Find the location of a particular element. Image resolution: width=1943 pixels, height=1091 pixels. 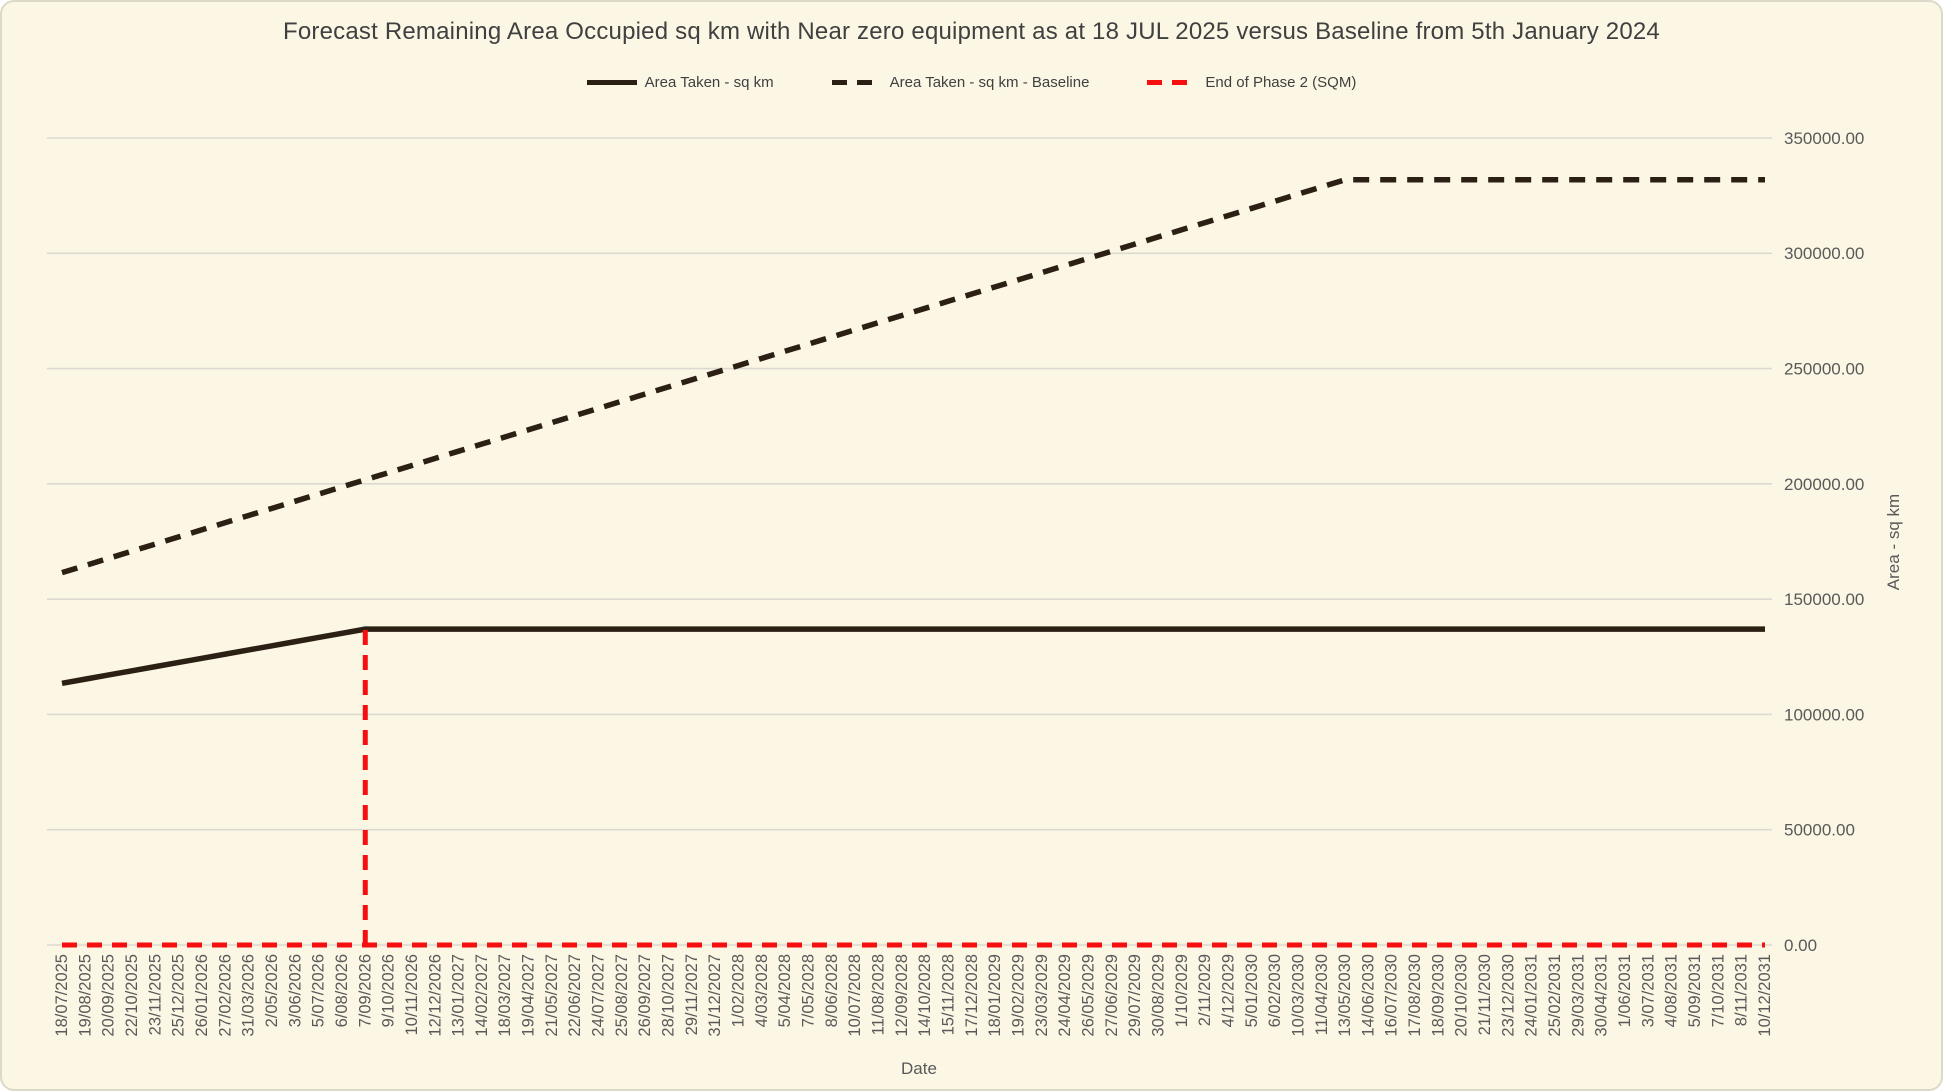

x-tick-label: 6/02/2030 is located at coordinates (1275, 990).